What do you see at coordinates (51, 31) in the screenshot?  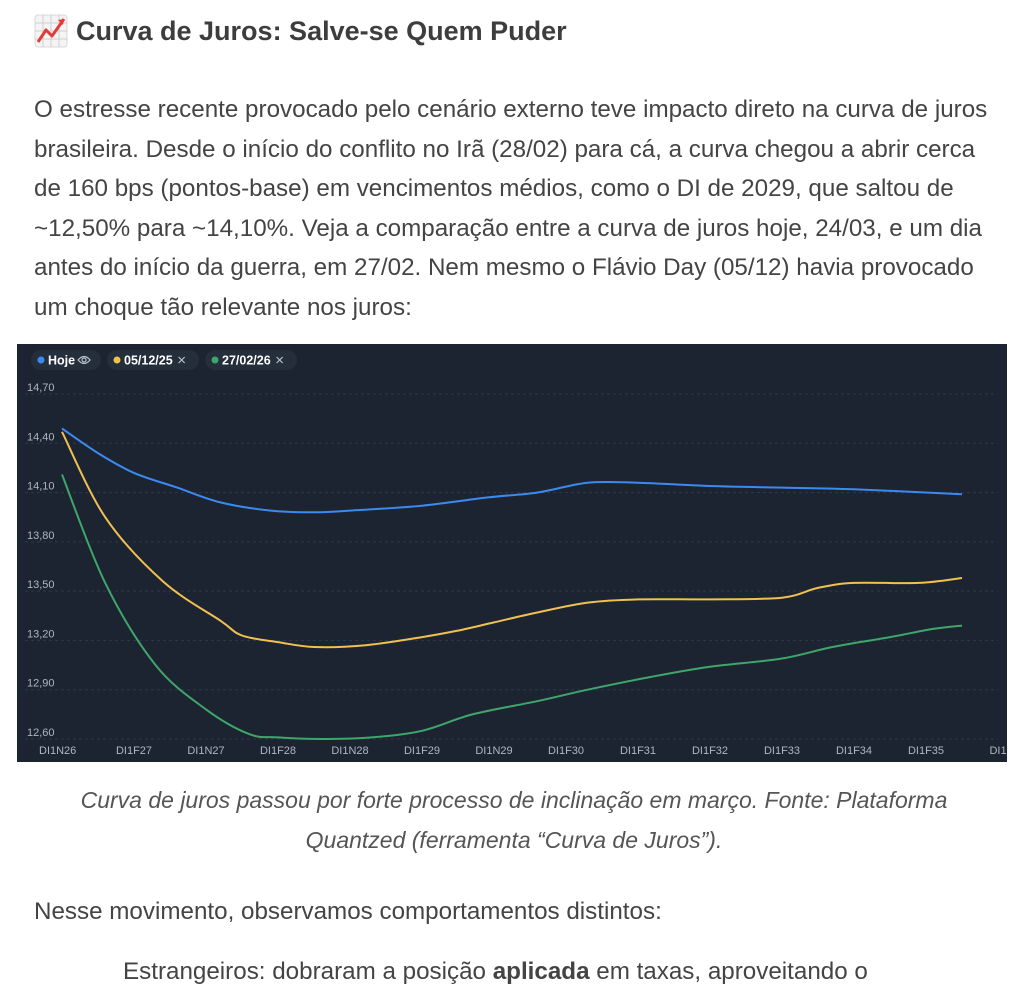 I see `chart-increasing-icon` at bounding box center [51, 31].